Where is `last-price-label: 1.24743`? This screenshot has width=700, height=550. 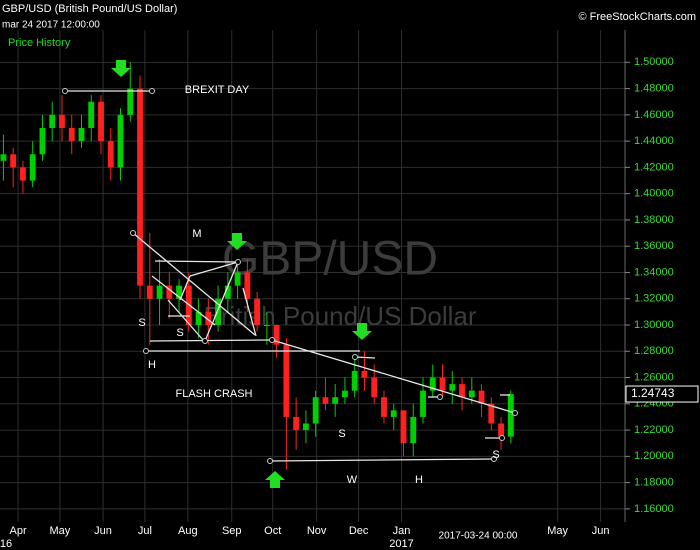
last-price-label: 1.24743 is located at coordinates (653, 393).